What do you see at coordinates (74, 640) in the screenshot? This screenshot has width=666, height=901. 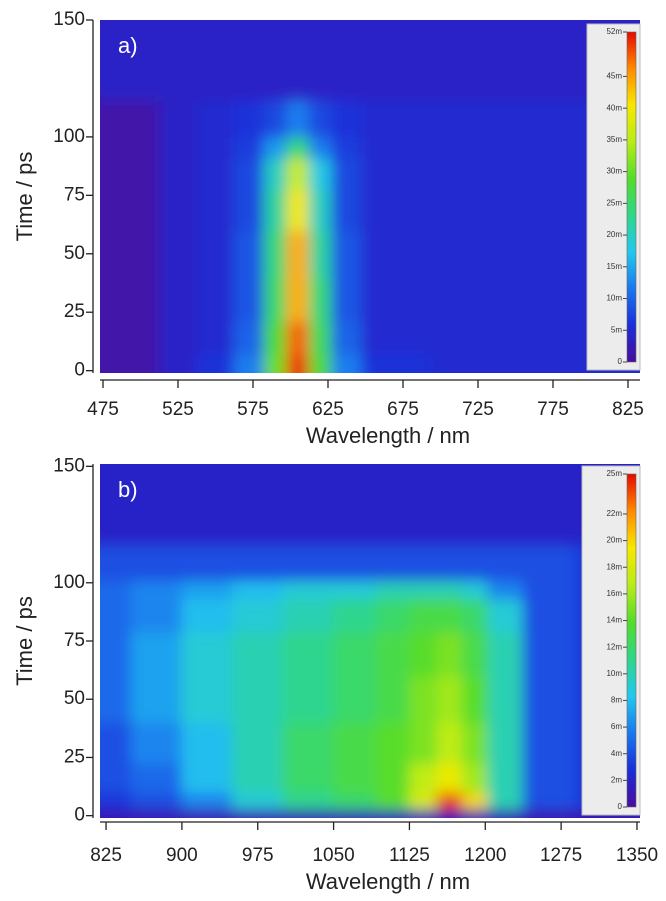 I see `y-tick-label: 75` at bounding box center [74, 640].